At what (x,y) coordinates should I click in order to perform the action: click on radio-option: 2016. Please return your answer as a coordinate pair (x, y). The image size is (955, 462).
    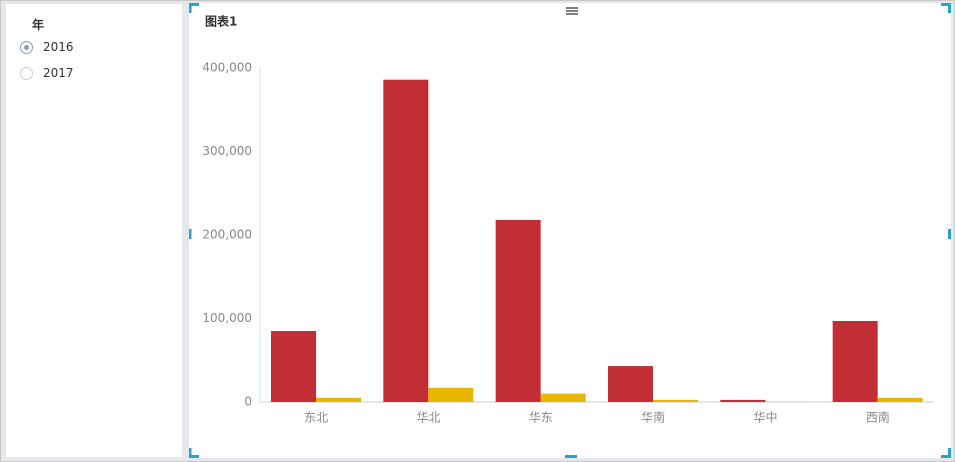
    Looking at the image, I should click on (47, 47).